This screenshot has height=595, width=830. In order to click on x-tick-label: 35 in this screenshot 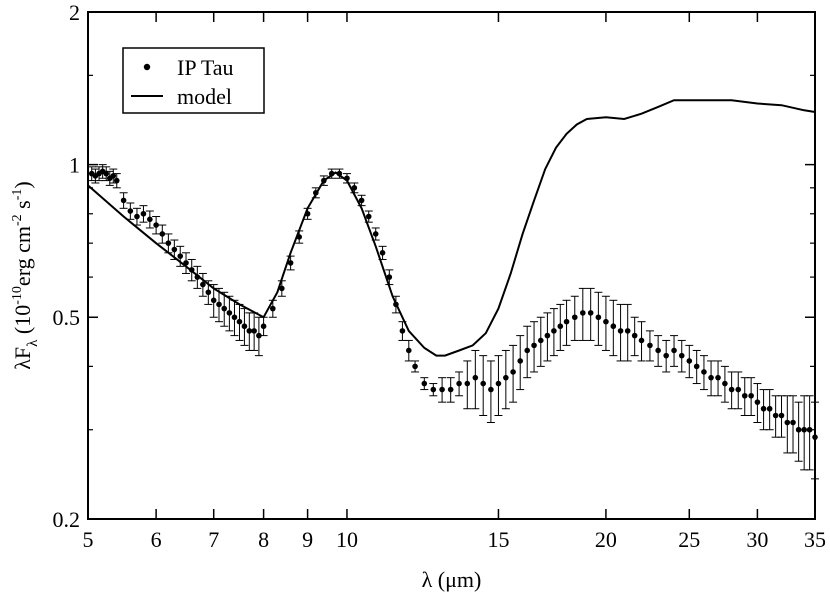, I will do `click(815, 539)`.